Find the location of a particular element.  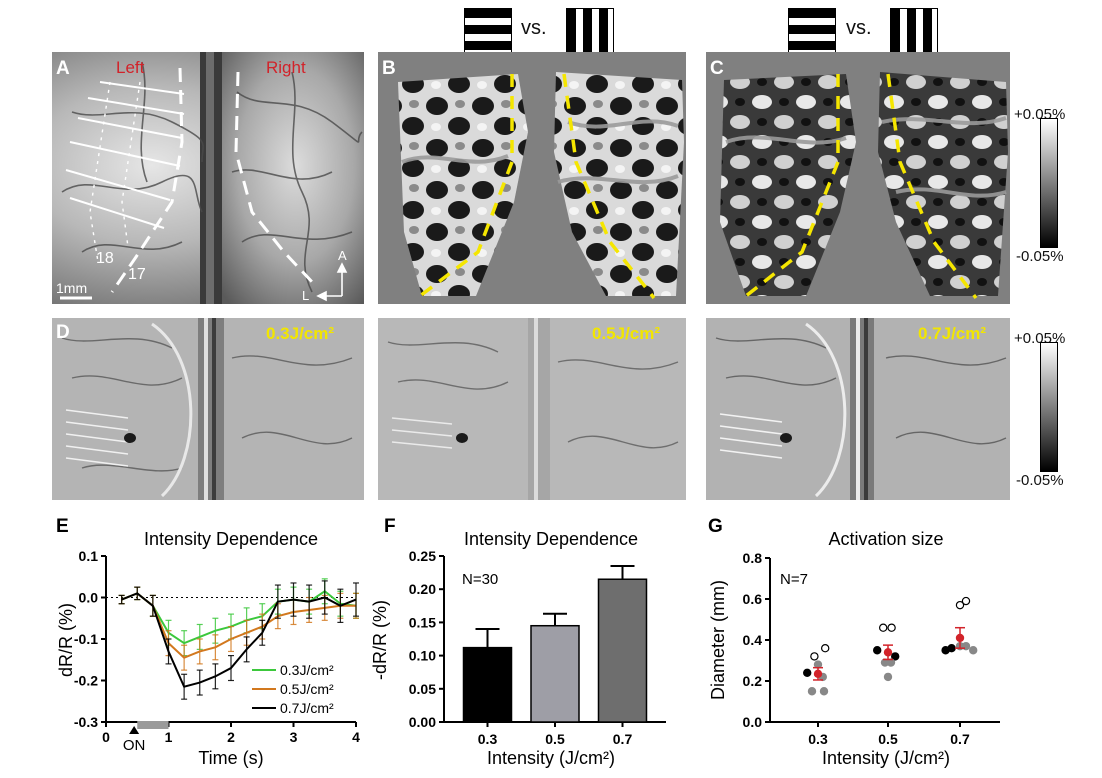

panel-a-cortex-image: A Left Right 18 17 1mm A L is located at coordinates (208, 178).